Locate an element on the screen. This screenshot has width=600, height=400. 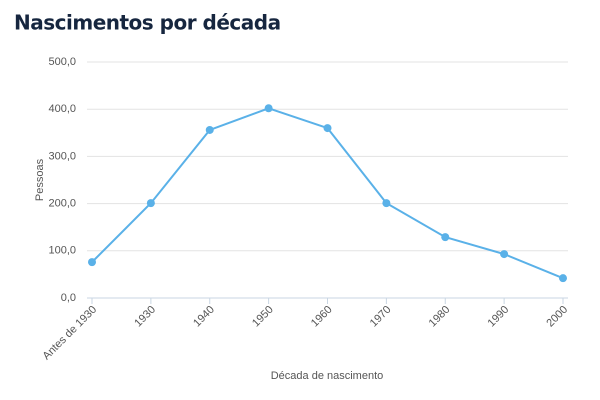
y-axis-label: Pessoas is located at coordinates (40, 179).